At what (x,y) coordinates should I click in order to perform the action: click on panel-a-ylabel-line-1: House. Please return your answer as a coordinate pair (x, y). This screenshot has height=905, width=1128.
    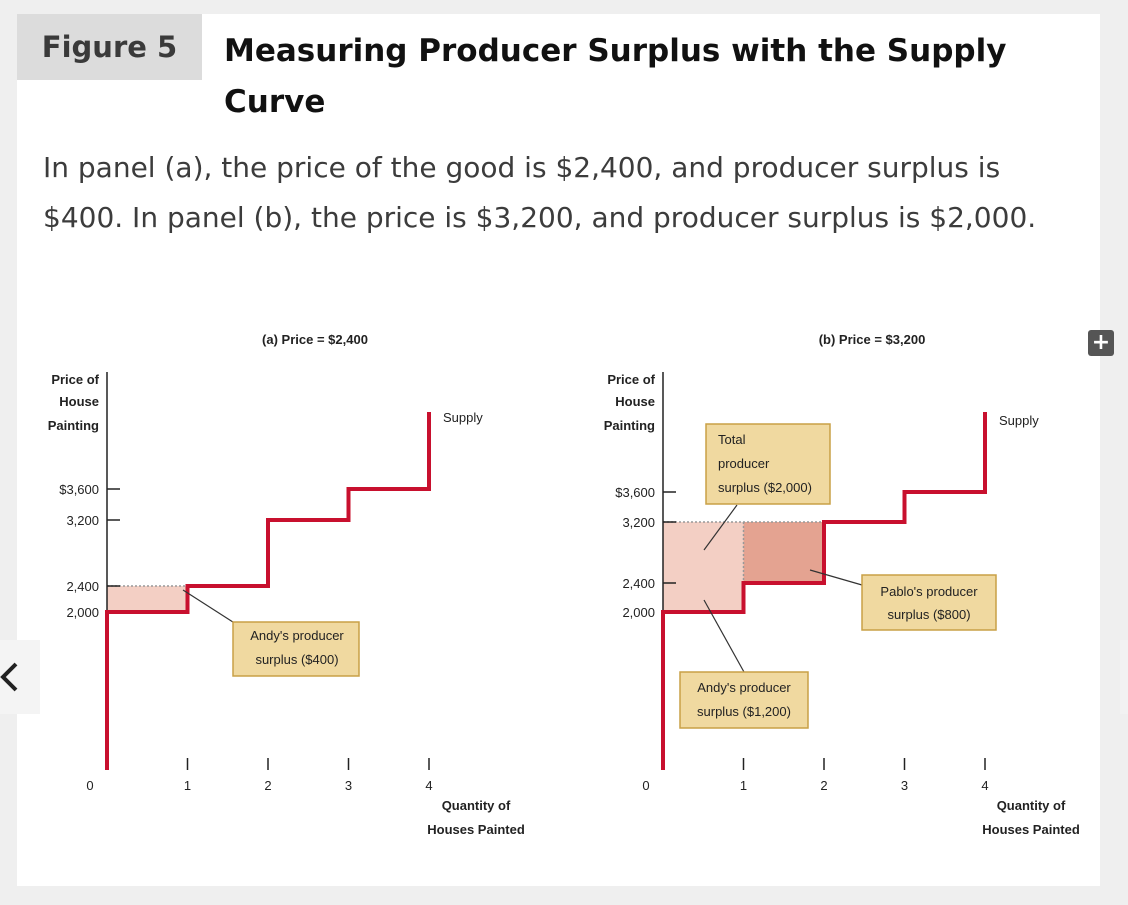
    Looking at the image, I should click on (79, 401).